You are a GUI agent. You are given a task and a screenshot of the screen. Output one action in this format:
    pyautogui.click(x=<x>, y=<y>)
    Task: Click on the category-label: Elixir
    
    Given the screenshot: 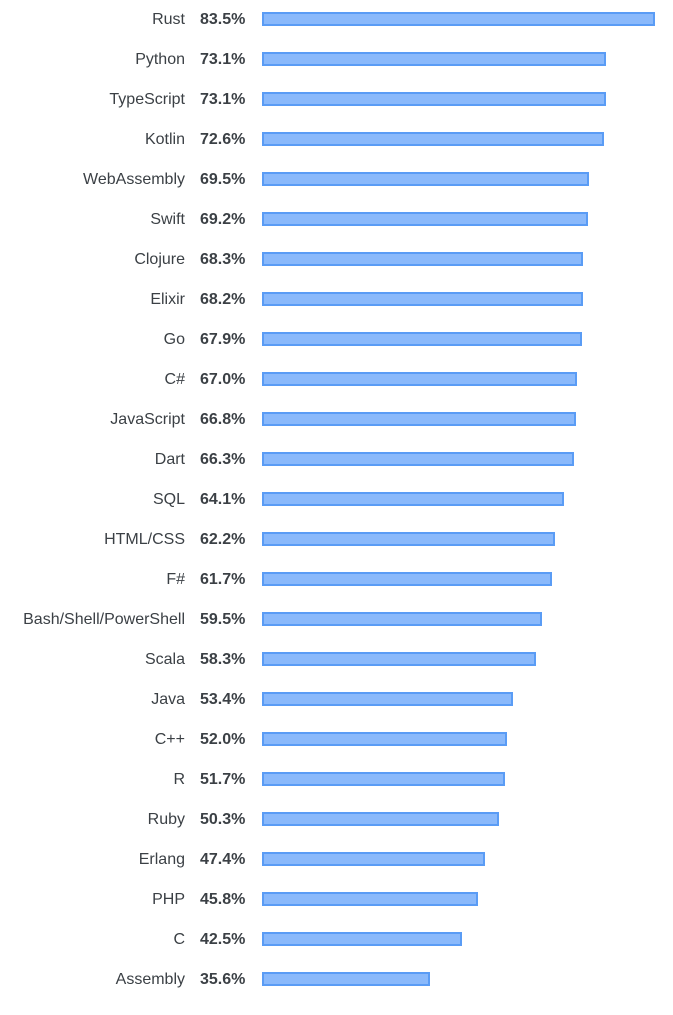 What is the action you would take?
    pyautogui.click(x=167, y=299)
    